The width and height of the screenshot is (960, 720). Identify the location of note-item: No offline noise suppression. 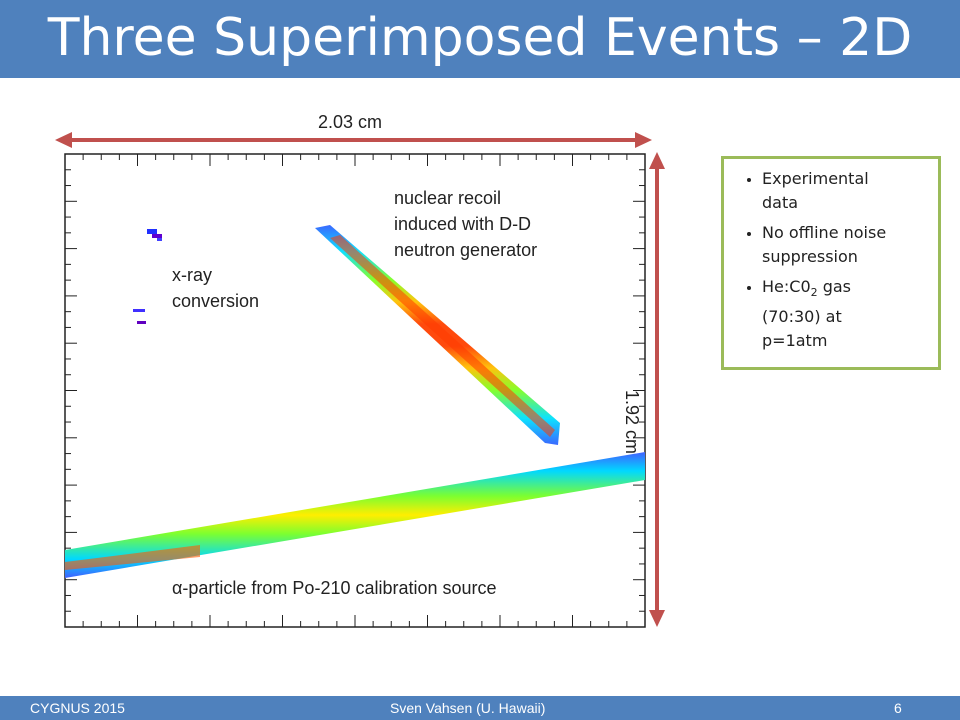
(850, 245).